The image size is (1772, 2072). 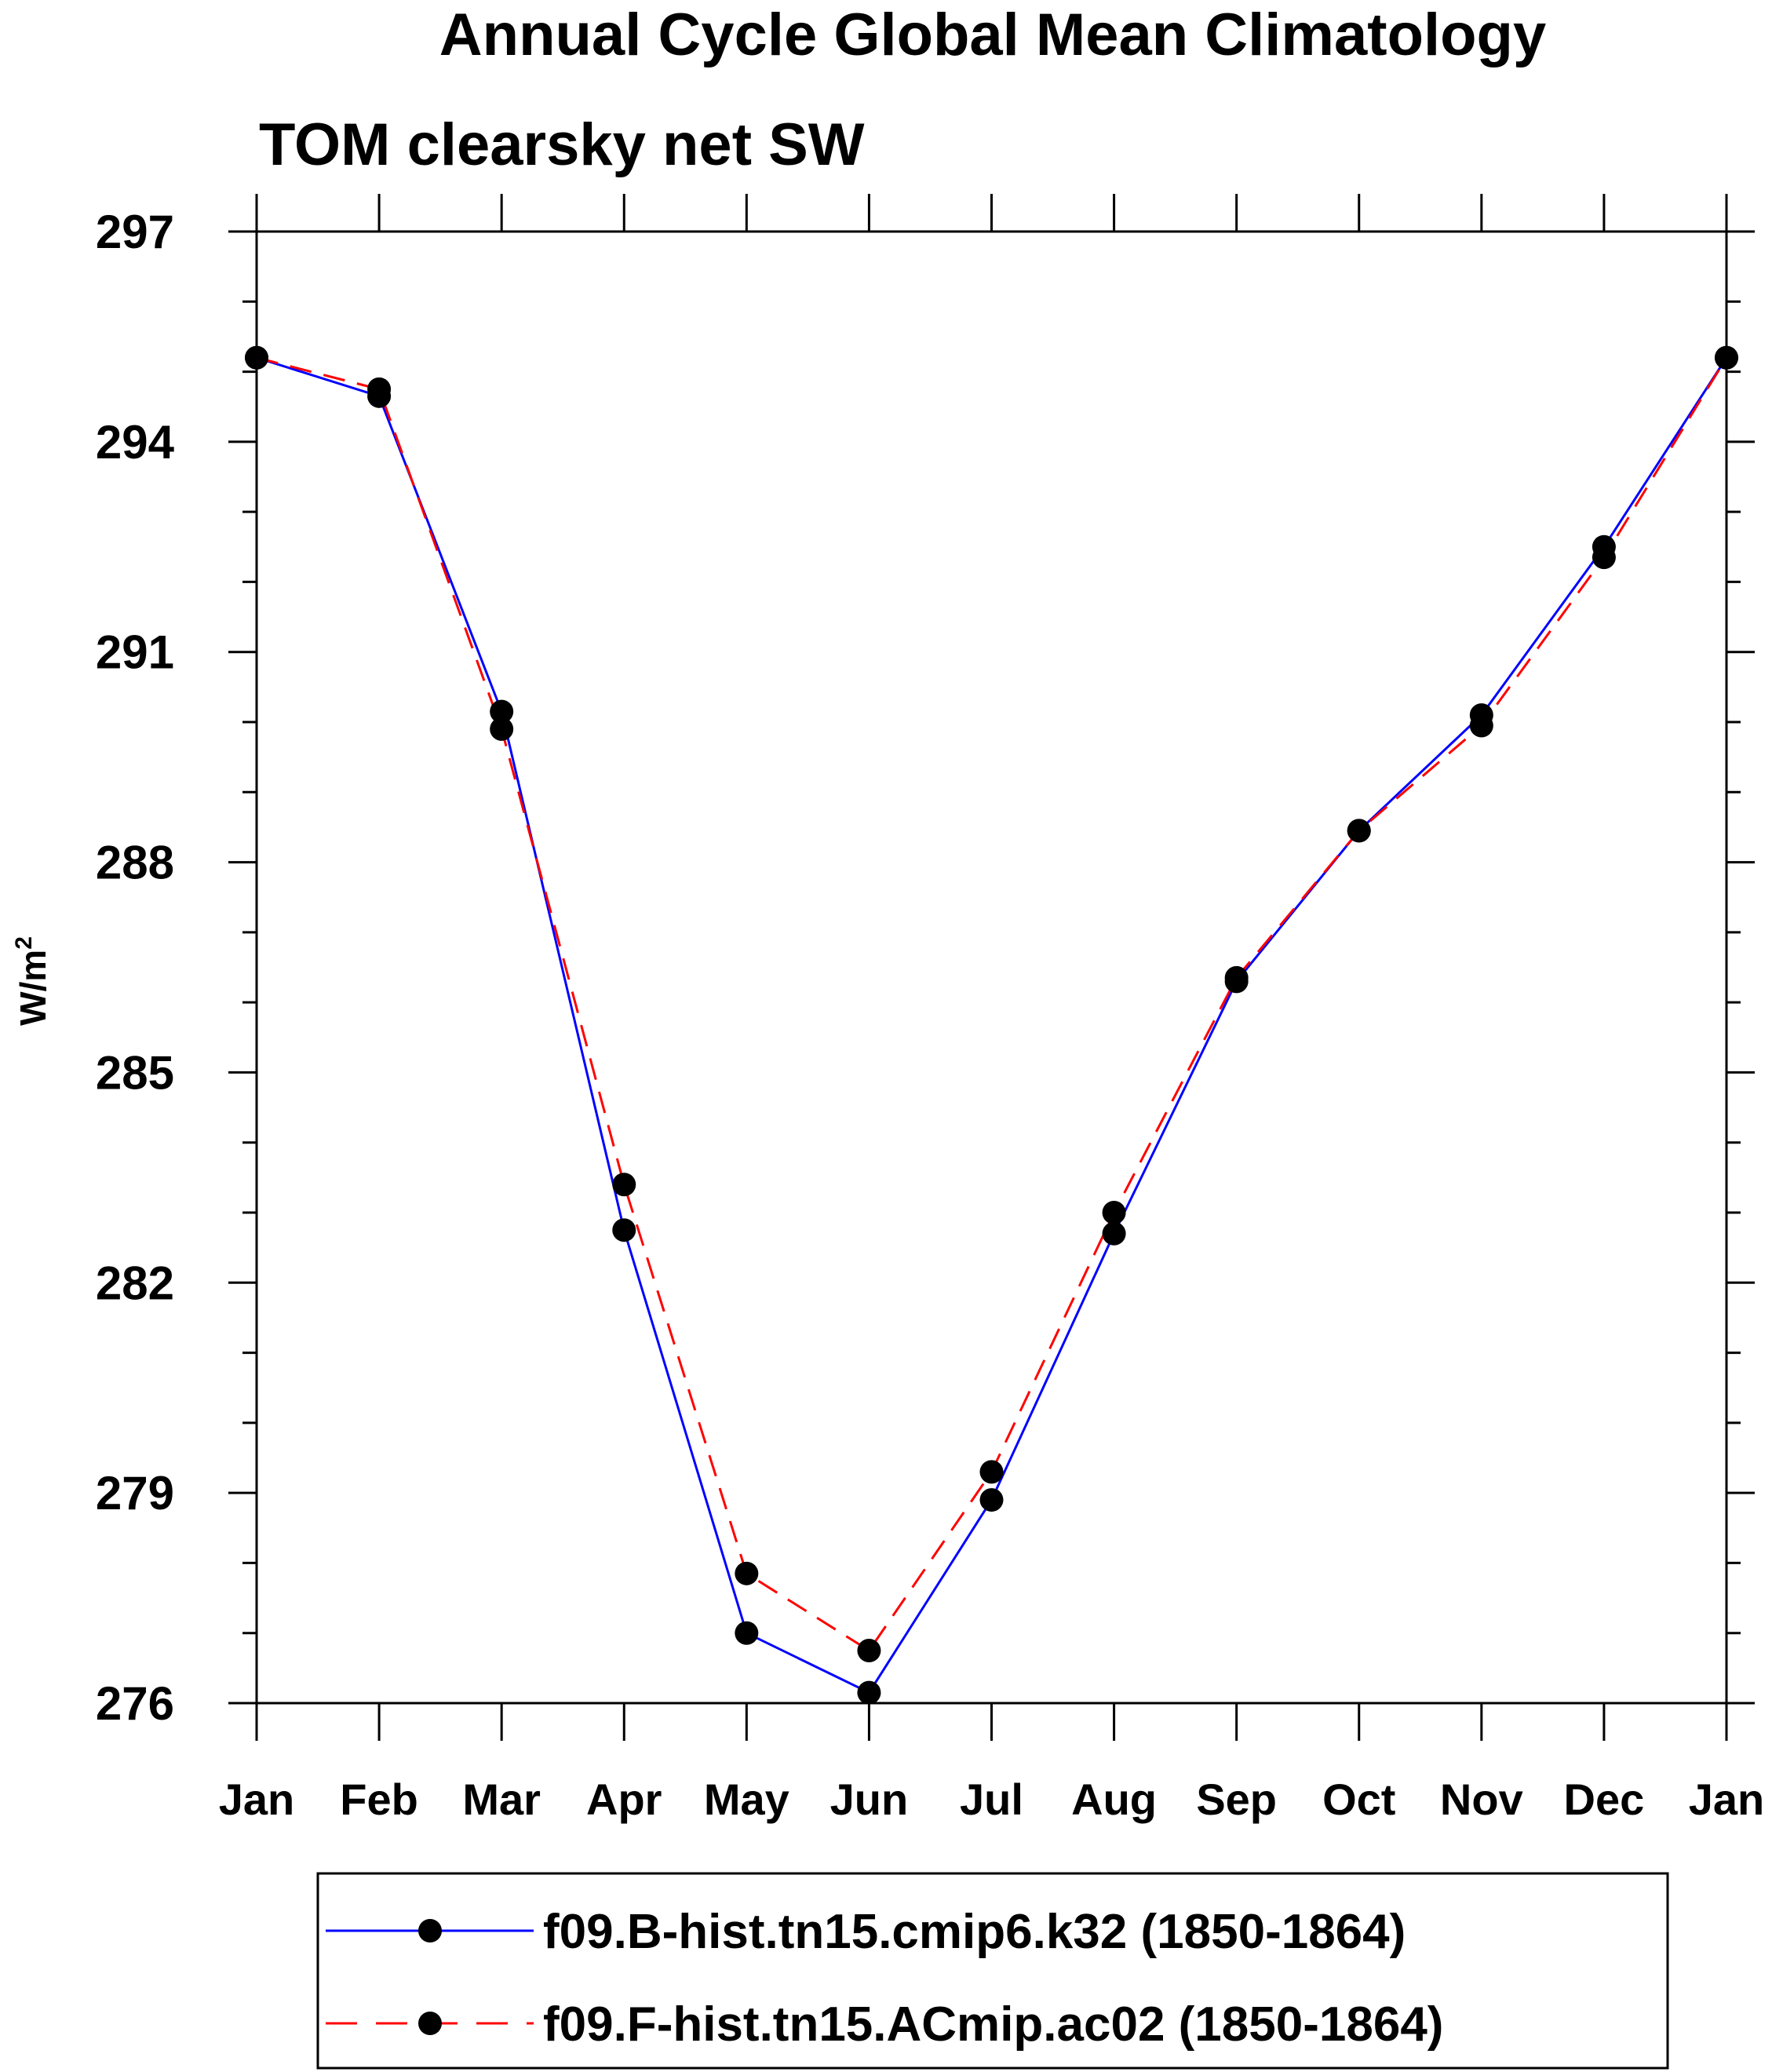 I want to click on x-tick-label: Apr, so click(x=624, y=1799).